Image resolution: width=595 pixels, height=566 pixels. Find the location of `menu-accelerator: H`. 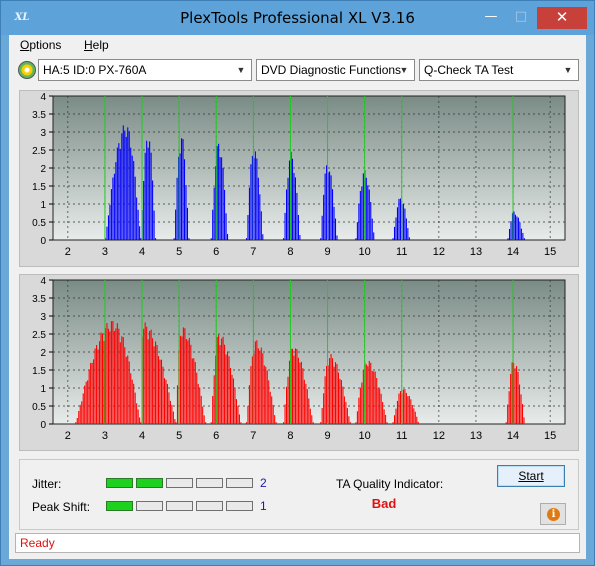

menu-accelerator: H is located at coordinates (88, 45).